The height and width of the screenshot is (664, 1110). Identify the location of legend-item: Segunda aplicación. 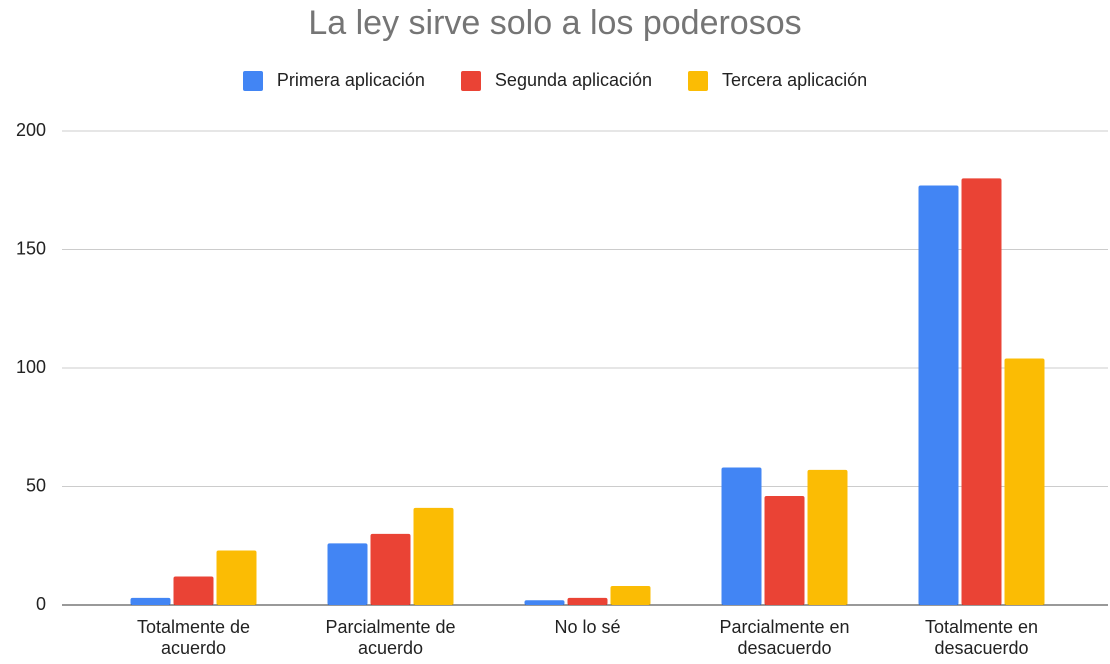
(556, 80).